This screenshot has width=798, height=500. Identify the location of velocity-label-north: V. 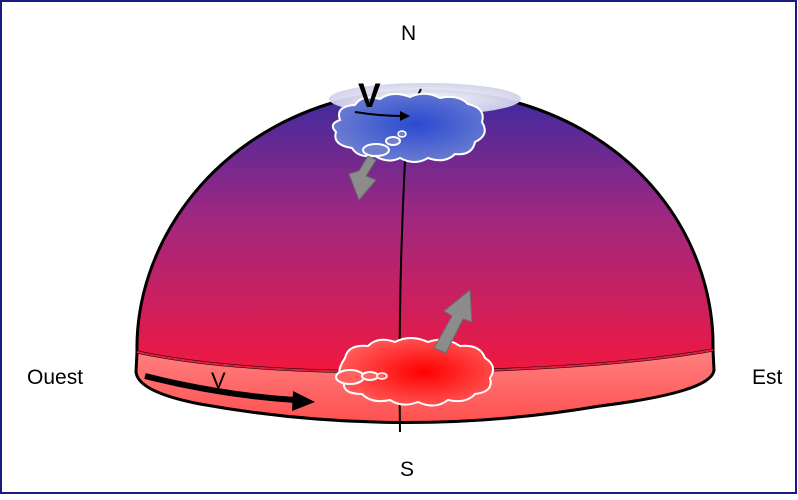
(369, 96).